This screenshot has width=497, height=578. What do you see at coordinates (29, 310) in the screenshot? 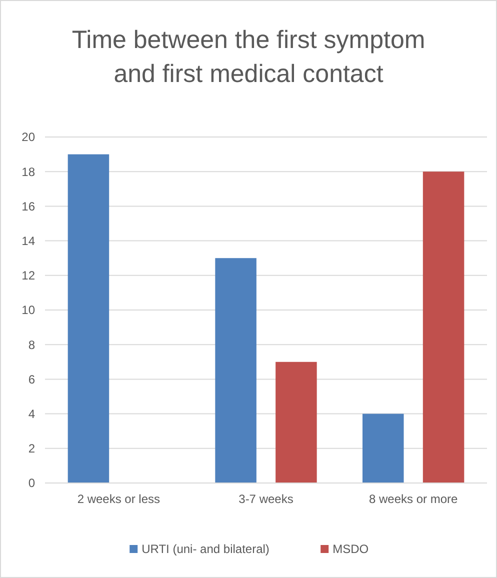
I see `y-tick-label: 10` at bounding box center [29, 310].